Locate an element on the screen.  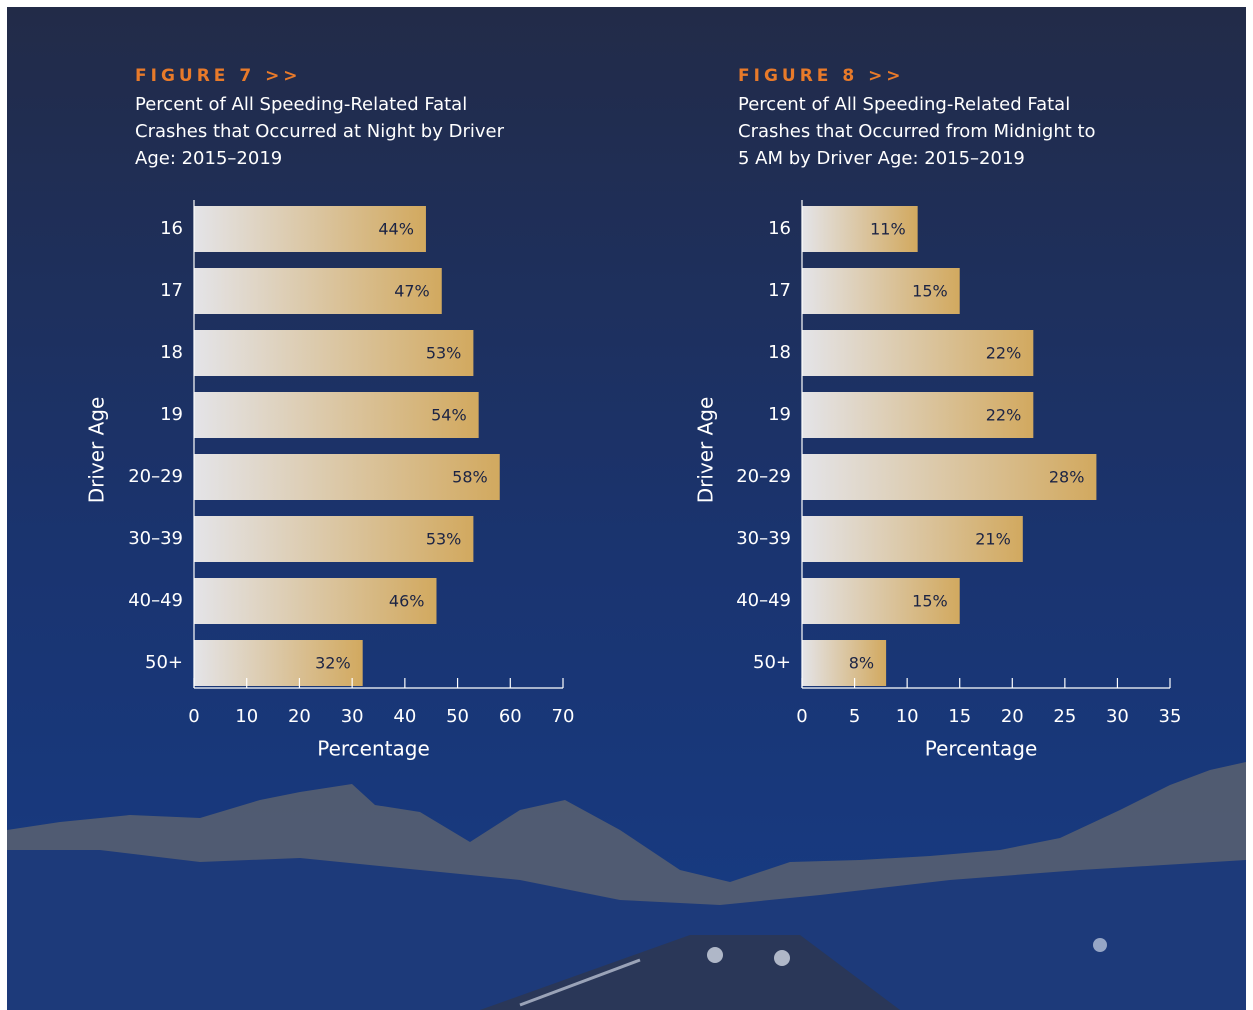
road-line is located at coordinates (580, 982).